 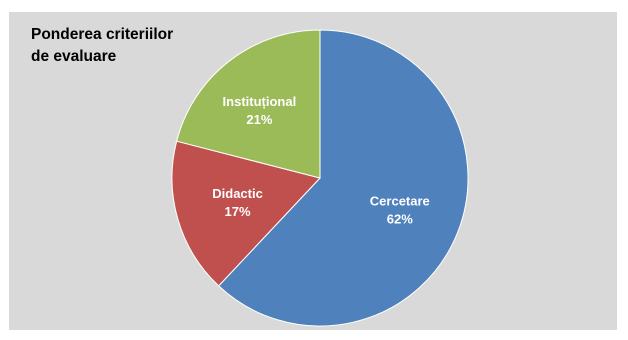 What do you see at coordinates (400, 219) in the screenshot?
I see `slice-value-label: 62%` at bounding box center [400, 219].